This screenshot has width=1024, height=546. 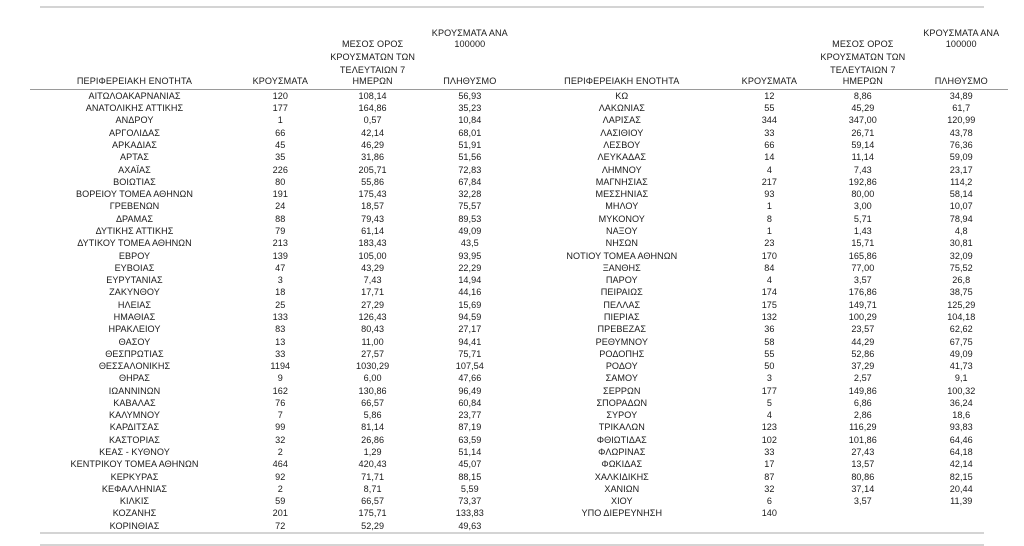 I want to click on cases-cell: 92, so click(x=280, y=476).